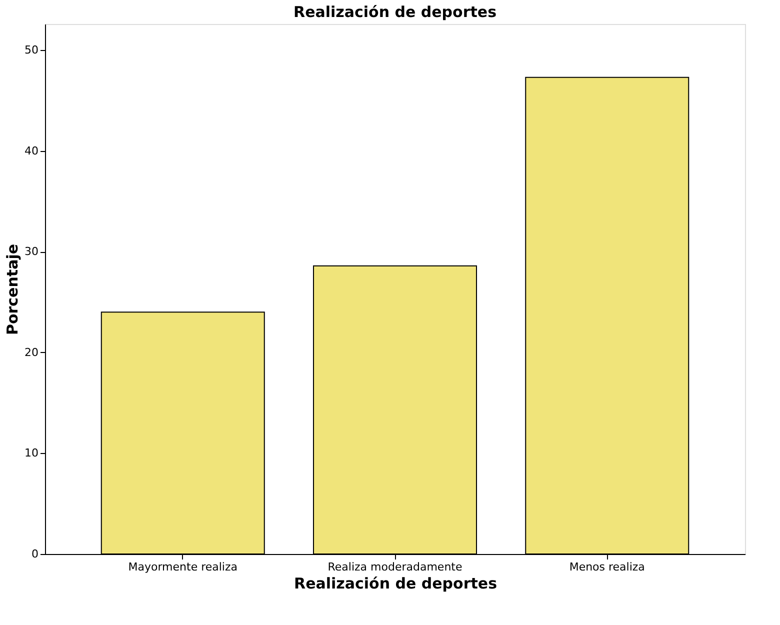  What do you see at coordinates (35, 554) in the screenshot?
I see `y-tick-label: 0` at bounding box center [35, 554].